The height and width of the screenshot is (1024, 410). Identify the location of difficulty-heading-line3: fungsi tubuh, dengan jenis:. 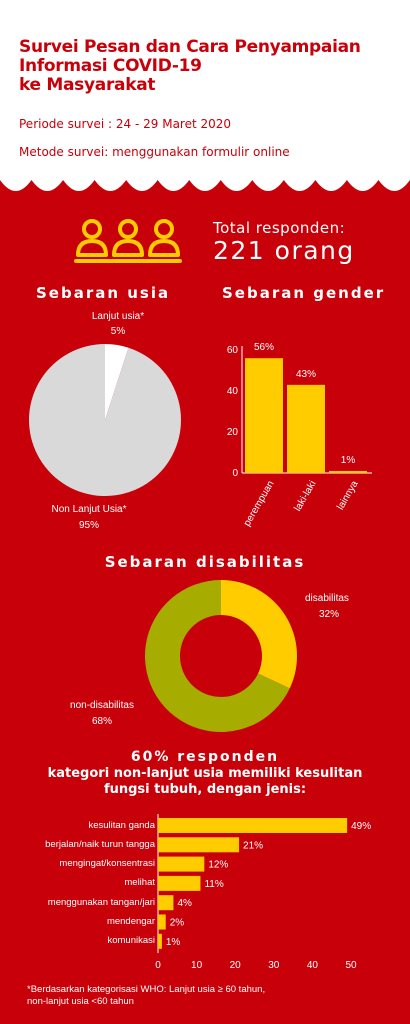
(205, 789).